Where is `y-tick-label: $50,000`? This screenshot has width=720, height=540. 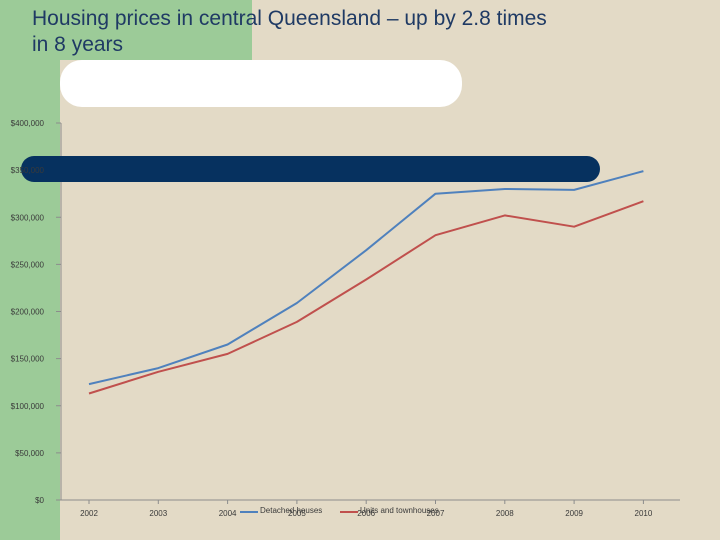
y-tick-label: $50,000 is located at coordinates (29, 453).